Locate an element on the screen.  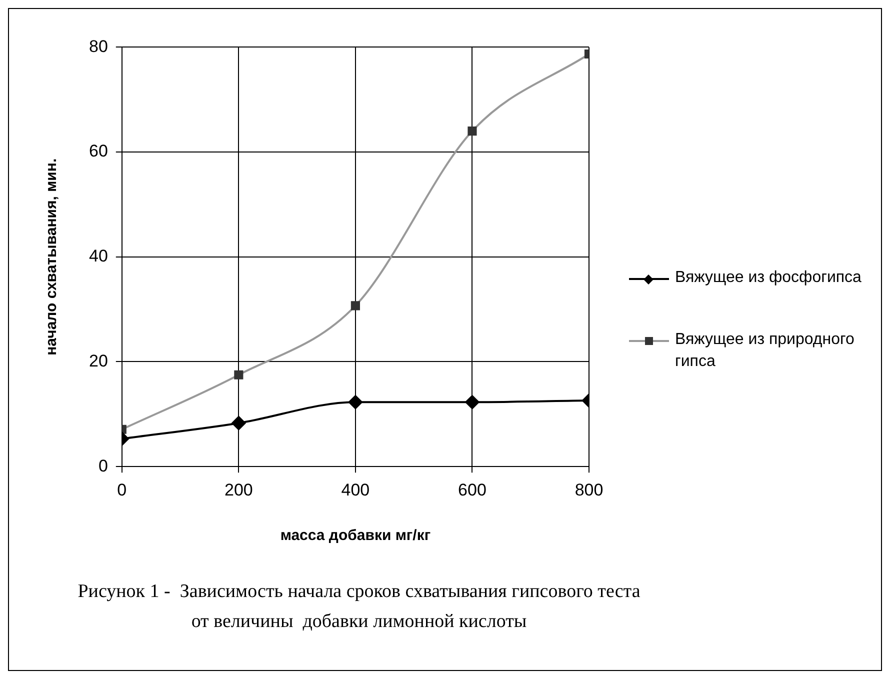
y-tick-label: 80 is located at coordinates (98, 46).